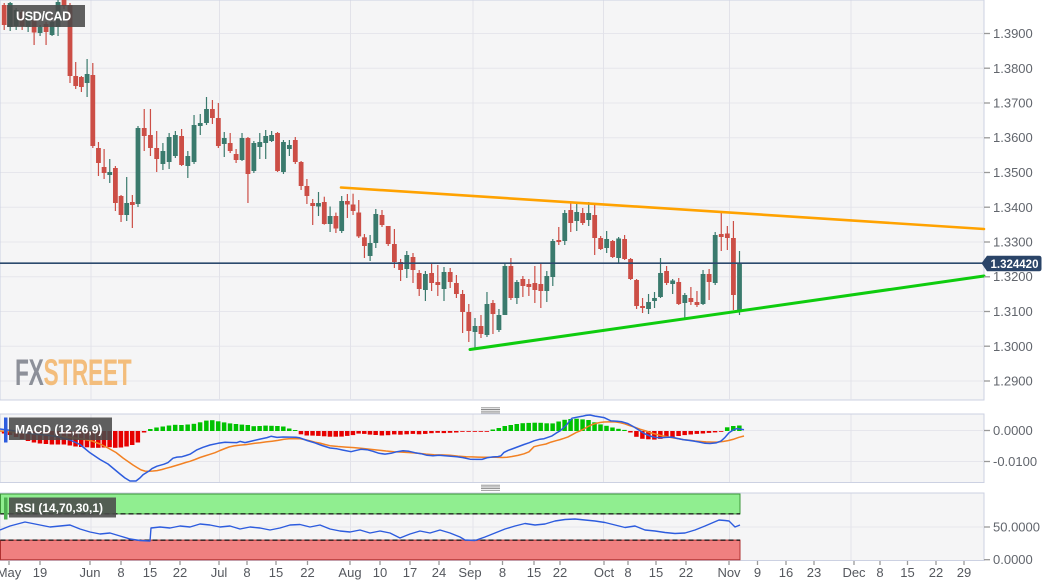  Describe the element at coordinates (90, 572) in the screenshot. I see `svg-text: Jun` at that location.